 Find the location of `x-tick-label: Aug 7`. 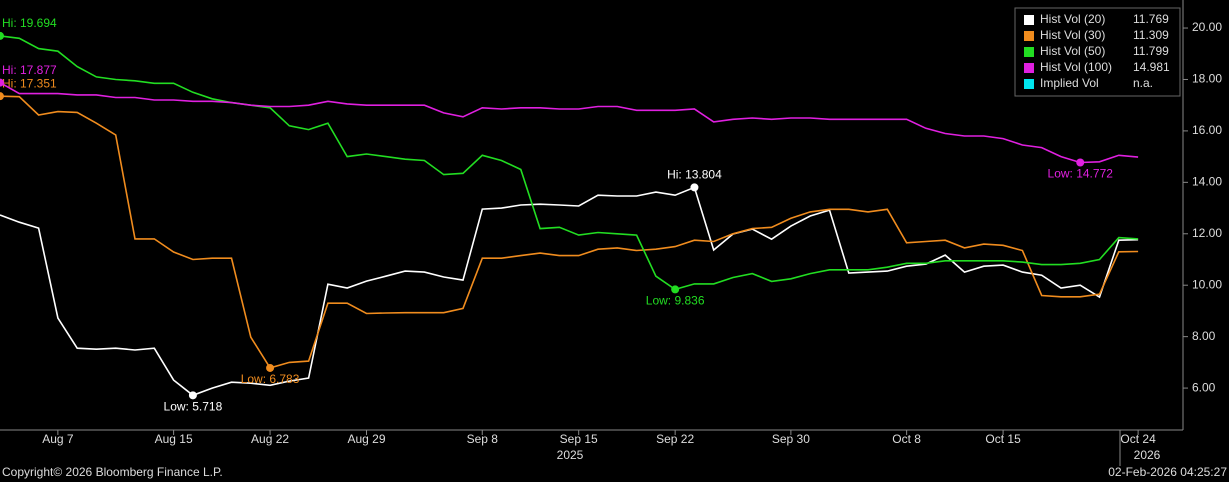

x-tick-label: Aug 7 is located at coordinates (58, 439).